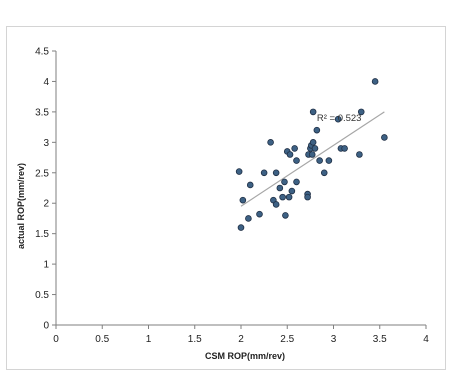 The image size is (452, 379). I want to click on y-tick-label: 2.5, so click(42, 173).